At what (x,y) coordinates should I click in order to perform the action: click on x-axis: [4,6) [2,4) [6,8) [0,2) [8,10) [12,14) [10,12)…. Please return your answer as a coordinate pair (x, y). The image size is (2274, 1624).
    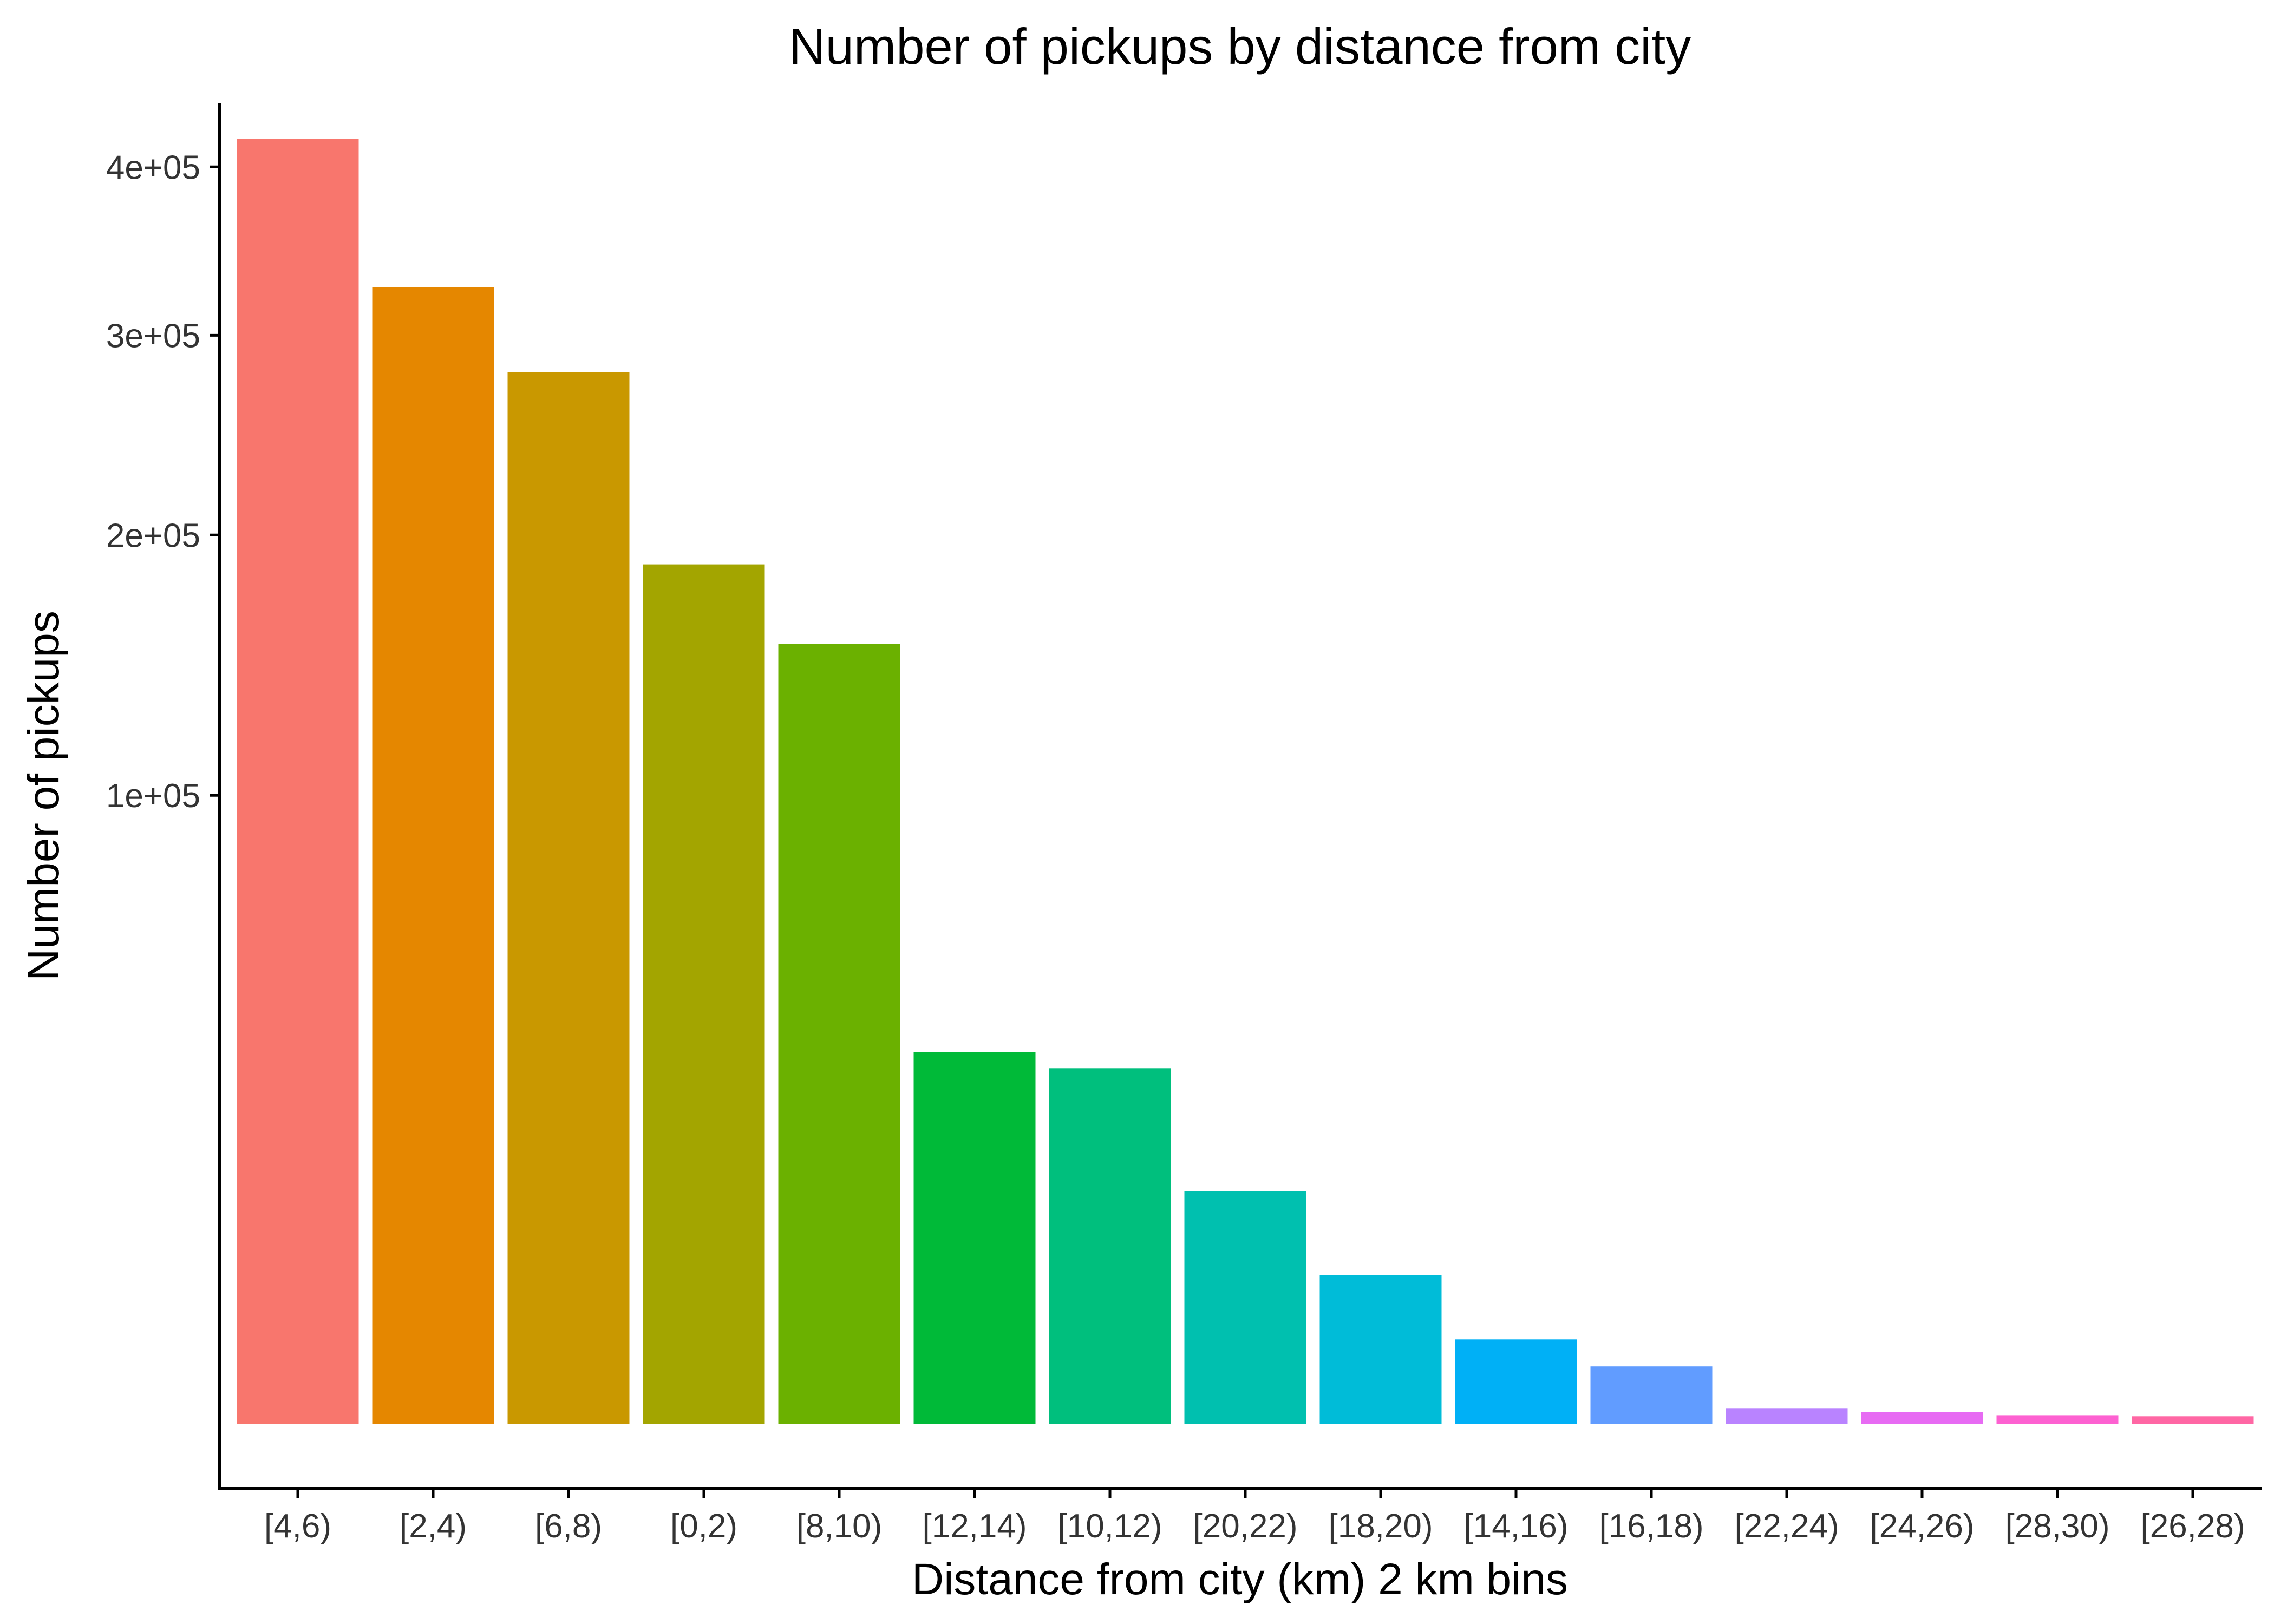
    Looking at the image, I should click on (1240, 1516).